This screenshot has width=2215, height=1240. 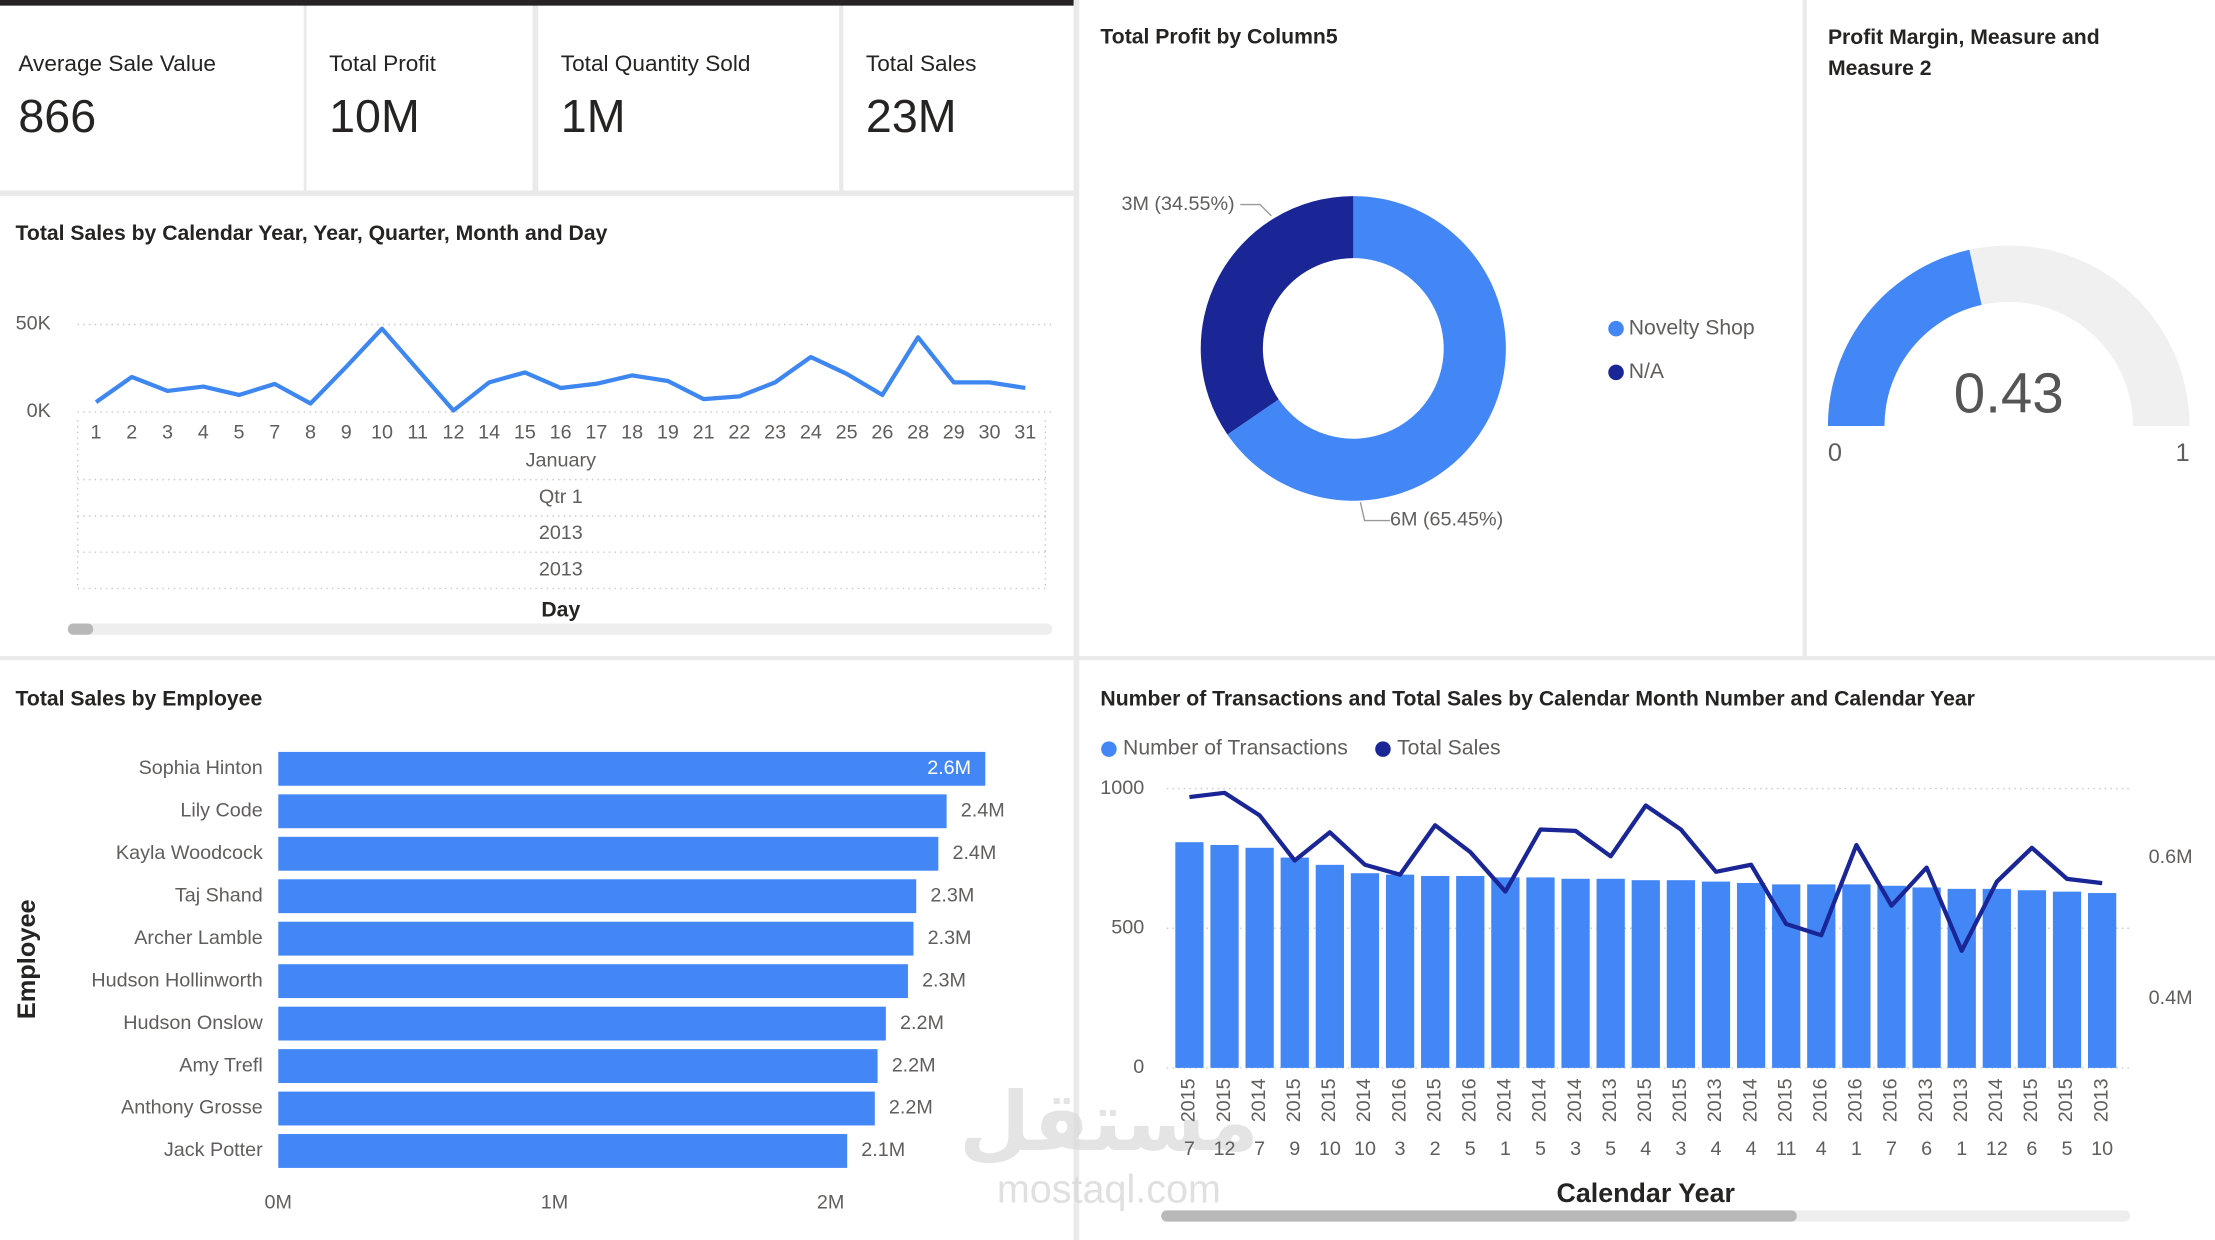 What do you see at coordinates (176, 980) in the screenshot?
I see `y-tick-label: Hudson Hollinworth` at bounding box center [176, 980].